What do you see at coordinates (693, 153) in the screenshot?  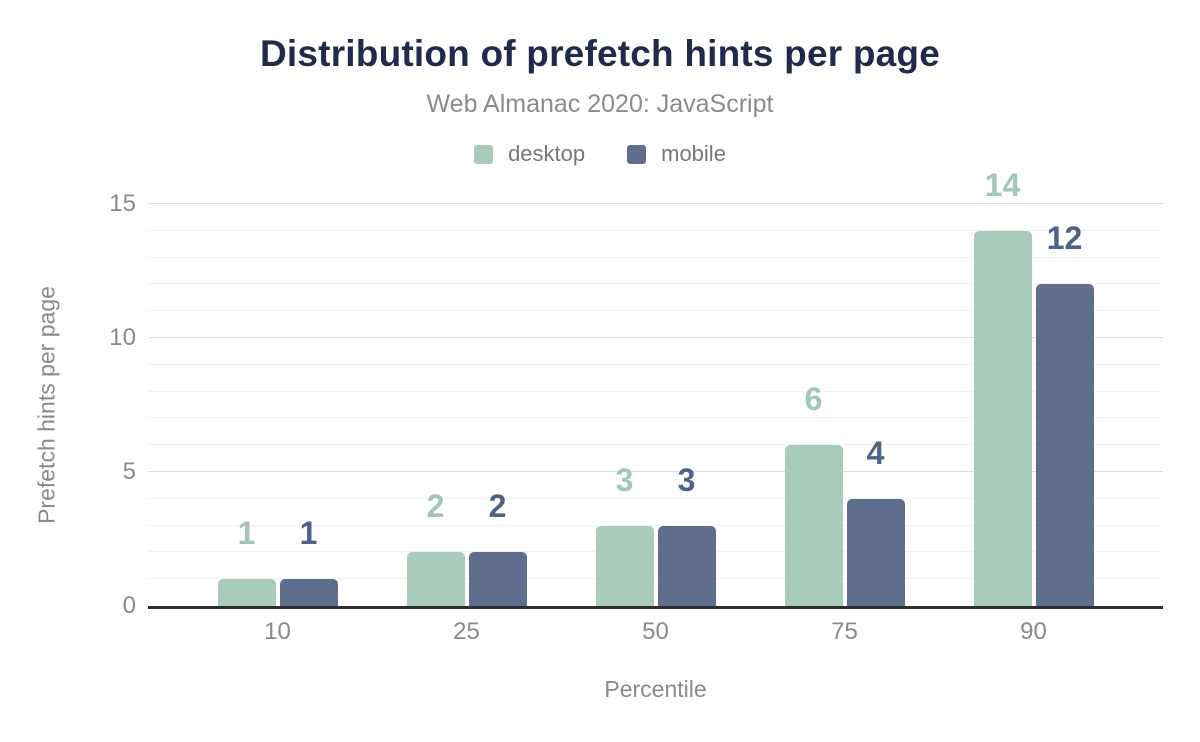 I see `legend-label-mobile: mobile` at bounding box center [693, 153].